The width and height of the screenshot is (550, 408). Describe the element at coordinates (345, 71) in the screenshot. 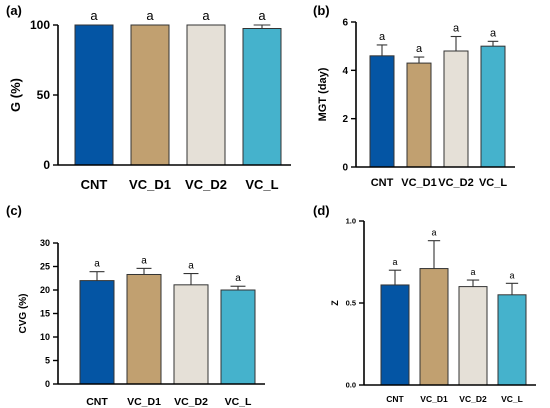

I see `y-tick-label: 4` at that location.